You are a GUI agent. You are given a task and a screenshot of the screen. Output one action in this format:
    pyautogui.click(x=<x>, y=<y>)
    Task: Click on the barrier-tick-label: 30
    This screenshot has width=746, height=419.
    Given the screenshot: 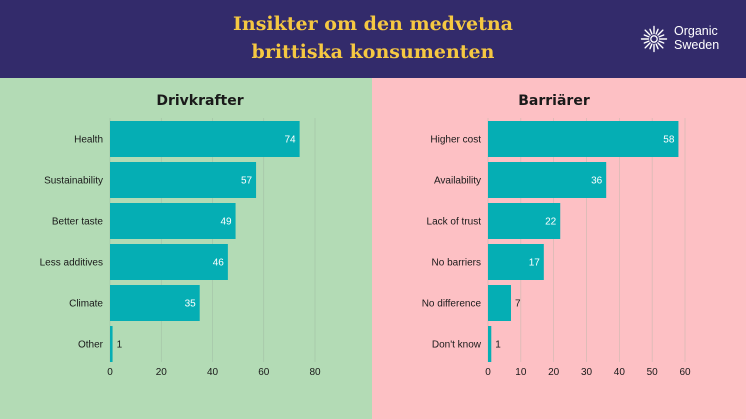 What is the action you would take?
    pyautogui.click(x=587, y=372)
    